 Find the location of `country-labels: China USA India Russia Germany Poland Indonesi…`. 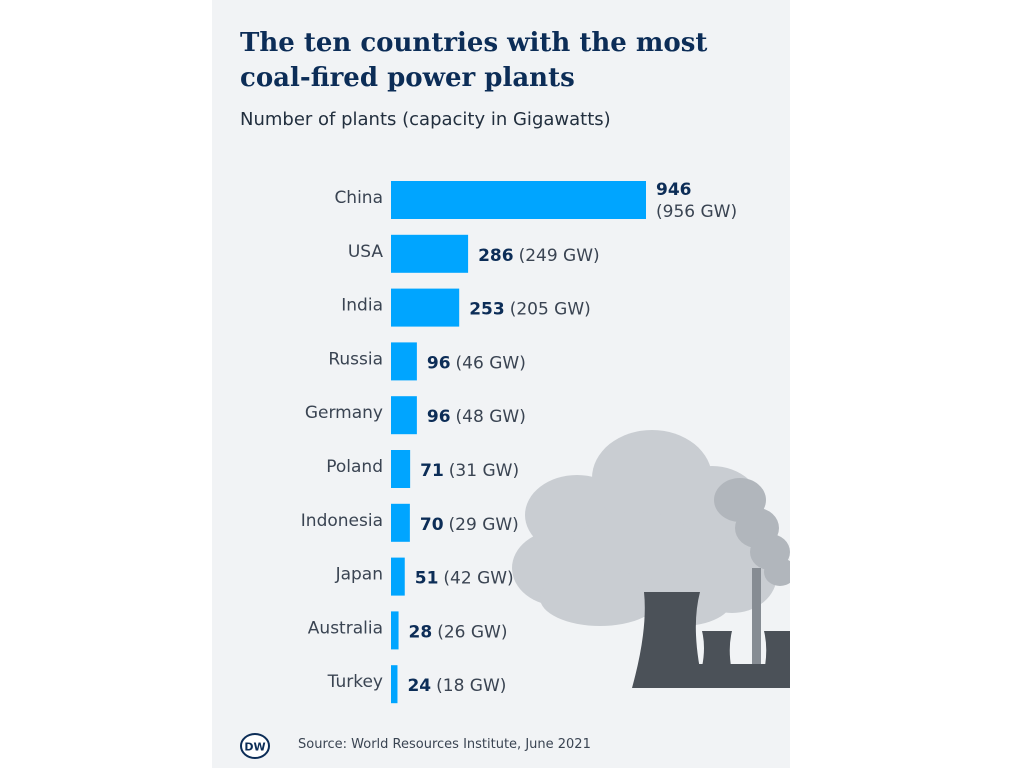

country-labels: China USA India Russia Germany Poland Indonesi… is located at coordinates (342, 440).